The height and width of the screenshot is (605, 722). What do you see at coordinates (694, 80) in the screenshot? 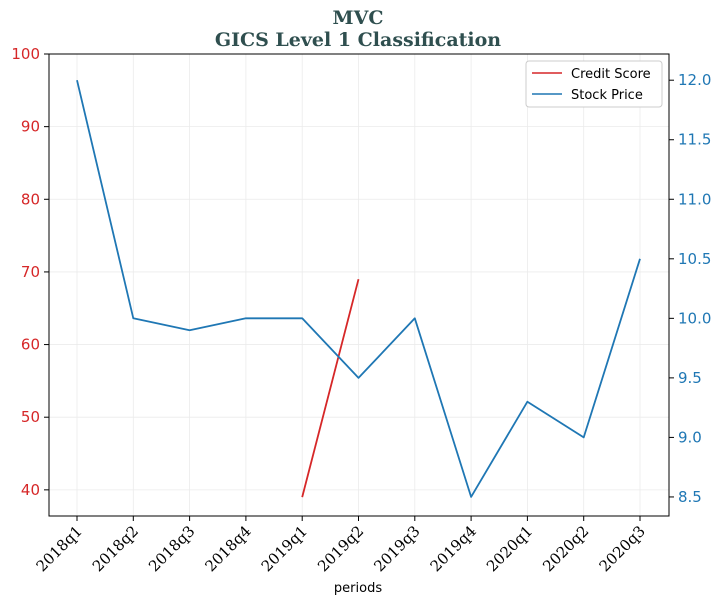
I see `y-right-tick-label: 12.0` at bounding box center [694, 80].